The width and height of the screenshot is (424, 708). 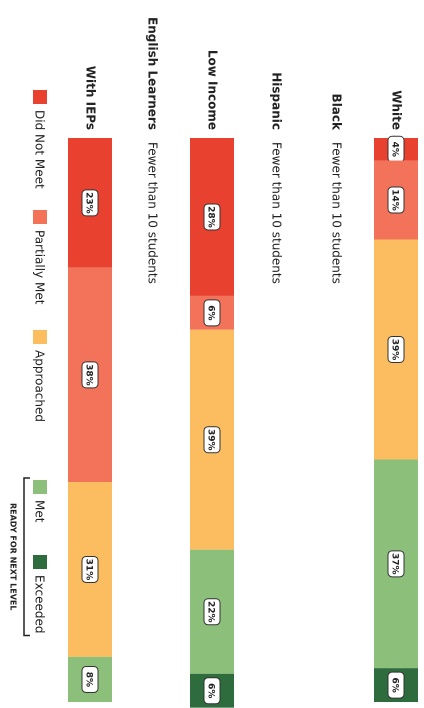 I want to click on value-label: 37%, so click(x=395, y=564).